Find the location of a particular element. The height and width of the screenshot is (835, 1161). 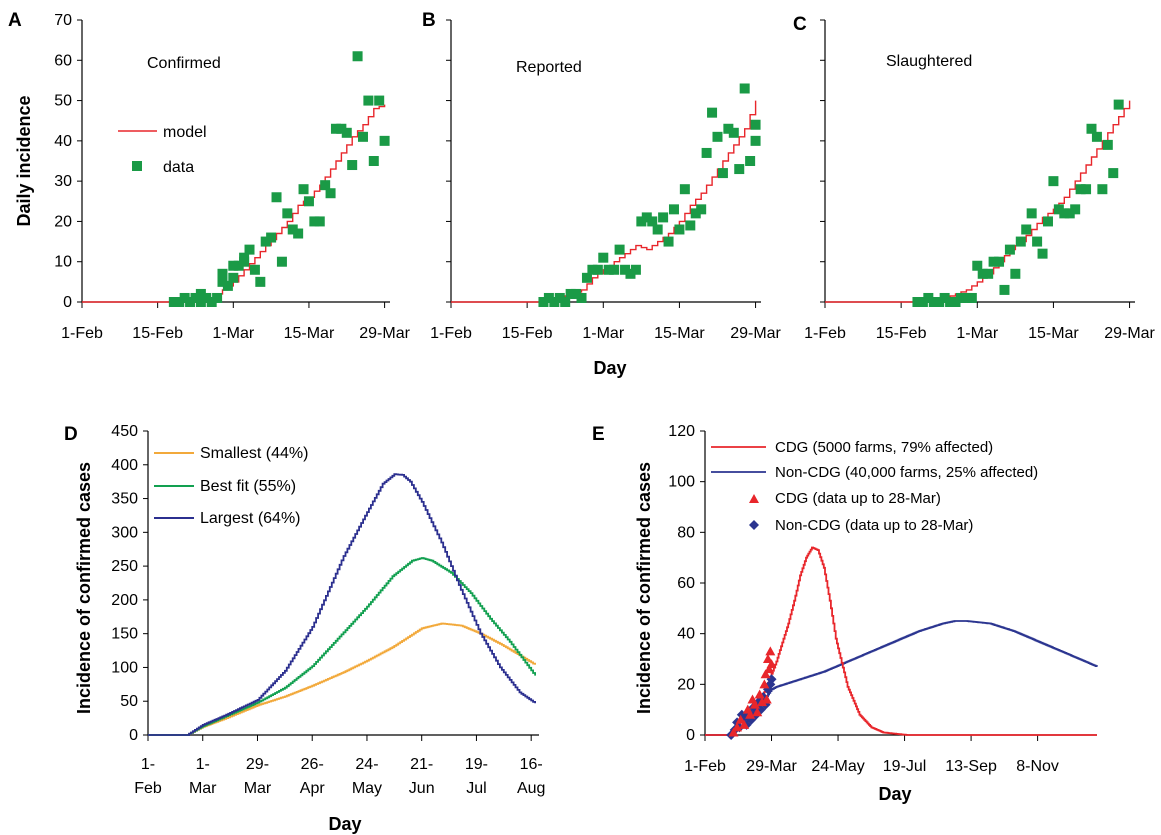

series-largest-line is located at coordinates (342, 604).